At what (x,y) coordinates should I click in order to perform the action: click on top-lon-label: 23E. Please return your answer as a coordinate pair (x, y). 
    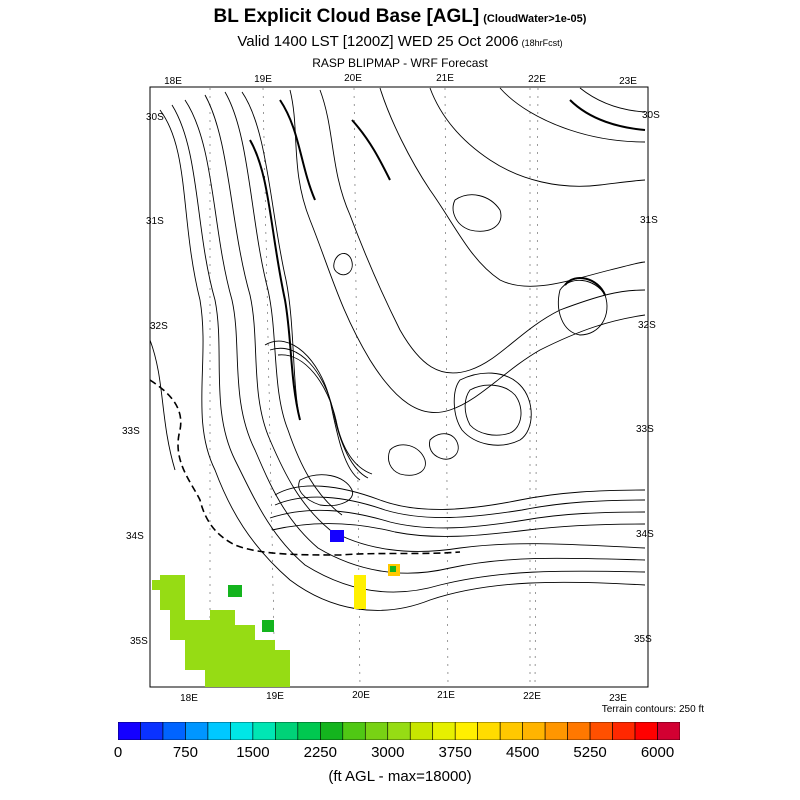
    Looking at the image, I should click on (628, 81).